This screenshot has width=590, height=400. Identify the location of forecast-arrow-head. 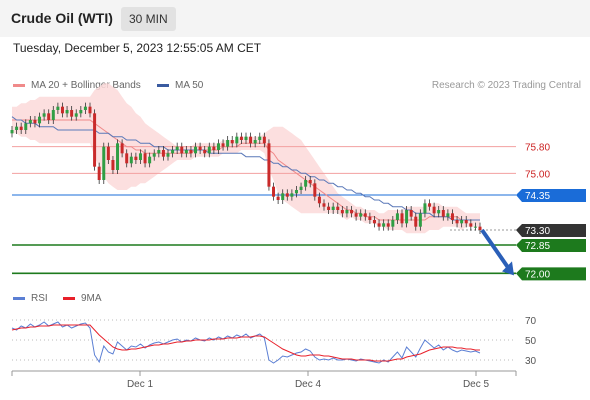
(508, 268).